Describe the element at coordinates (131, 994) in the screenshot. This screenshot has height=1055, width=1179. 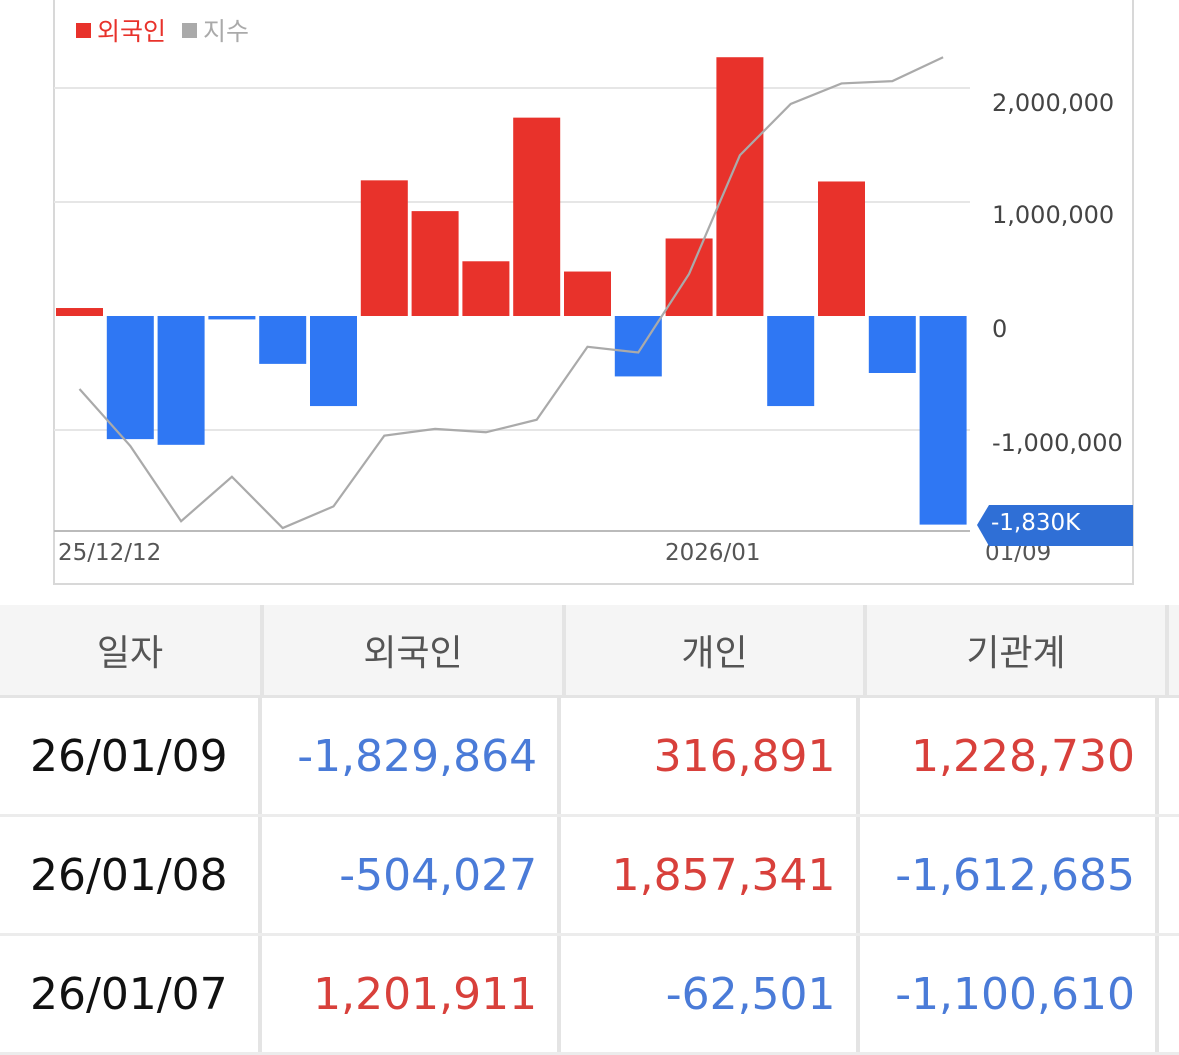
I see `row-date: 26/01/07` at that location.